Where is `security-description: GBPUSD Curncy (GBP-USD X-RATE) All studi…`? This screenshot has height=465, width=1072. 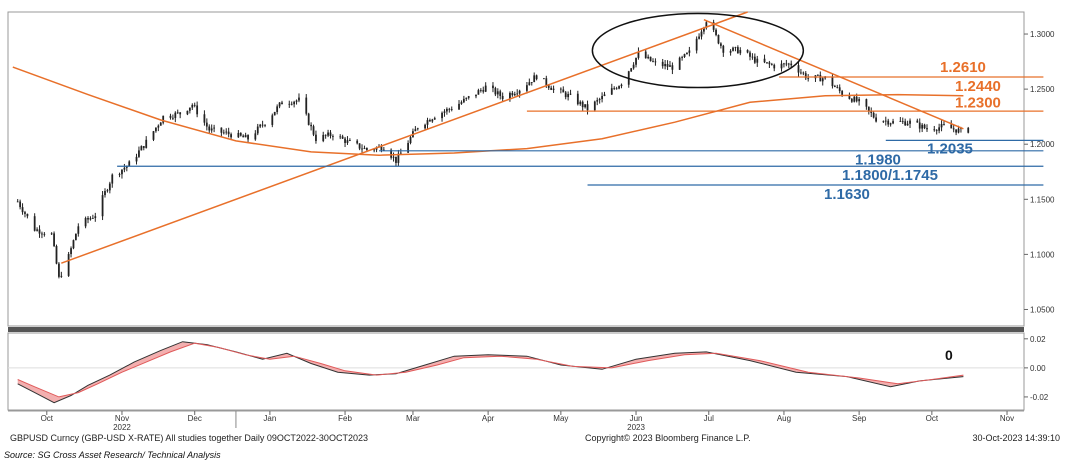 security-description: GBPUSD Curncy (GBP-USD X-RATE) All studi… is located at coordinates (189, 438).